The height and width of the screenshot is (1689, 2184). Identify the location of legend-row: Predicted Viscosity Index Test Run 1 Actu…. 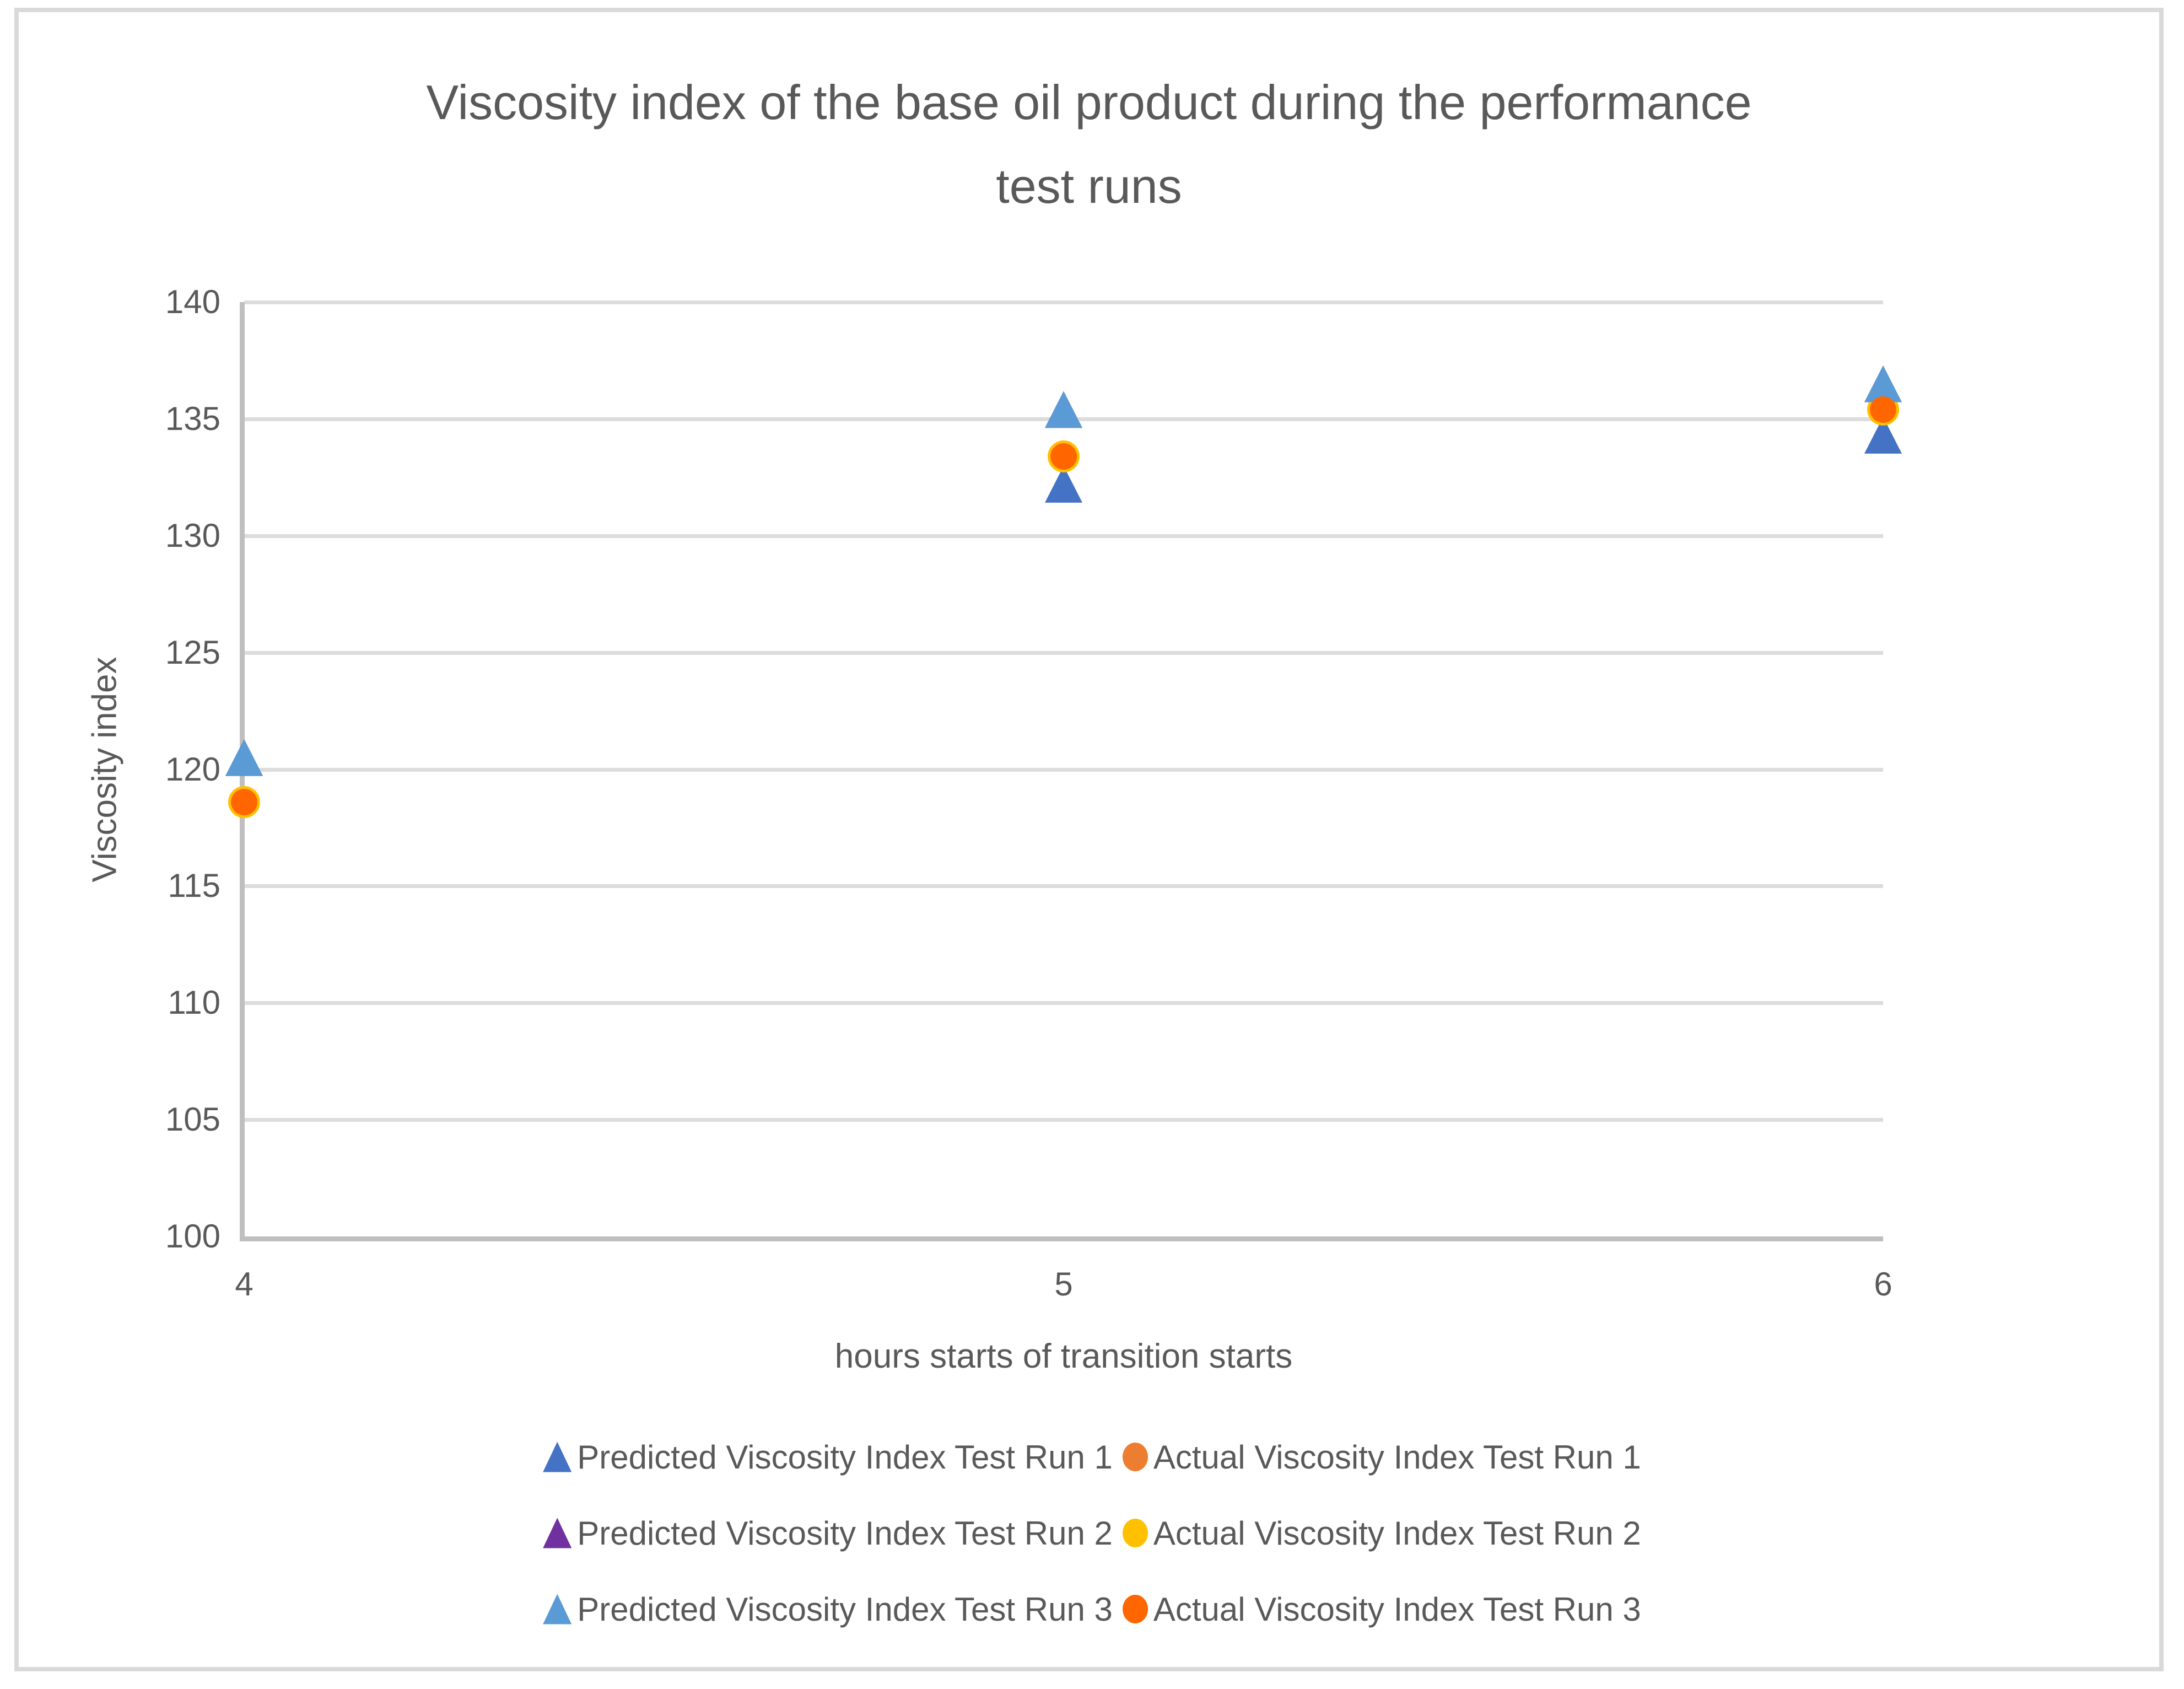
(1092, 1457).